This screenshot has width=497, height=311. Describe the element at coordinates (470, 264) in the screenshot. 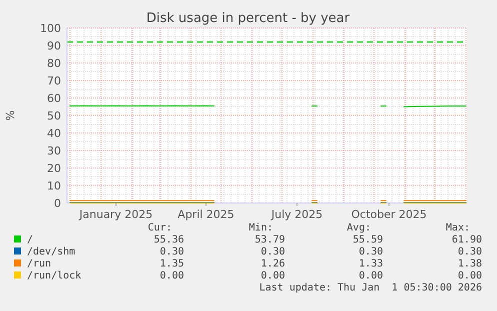

I see `text: 1.38` at that location.